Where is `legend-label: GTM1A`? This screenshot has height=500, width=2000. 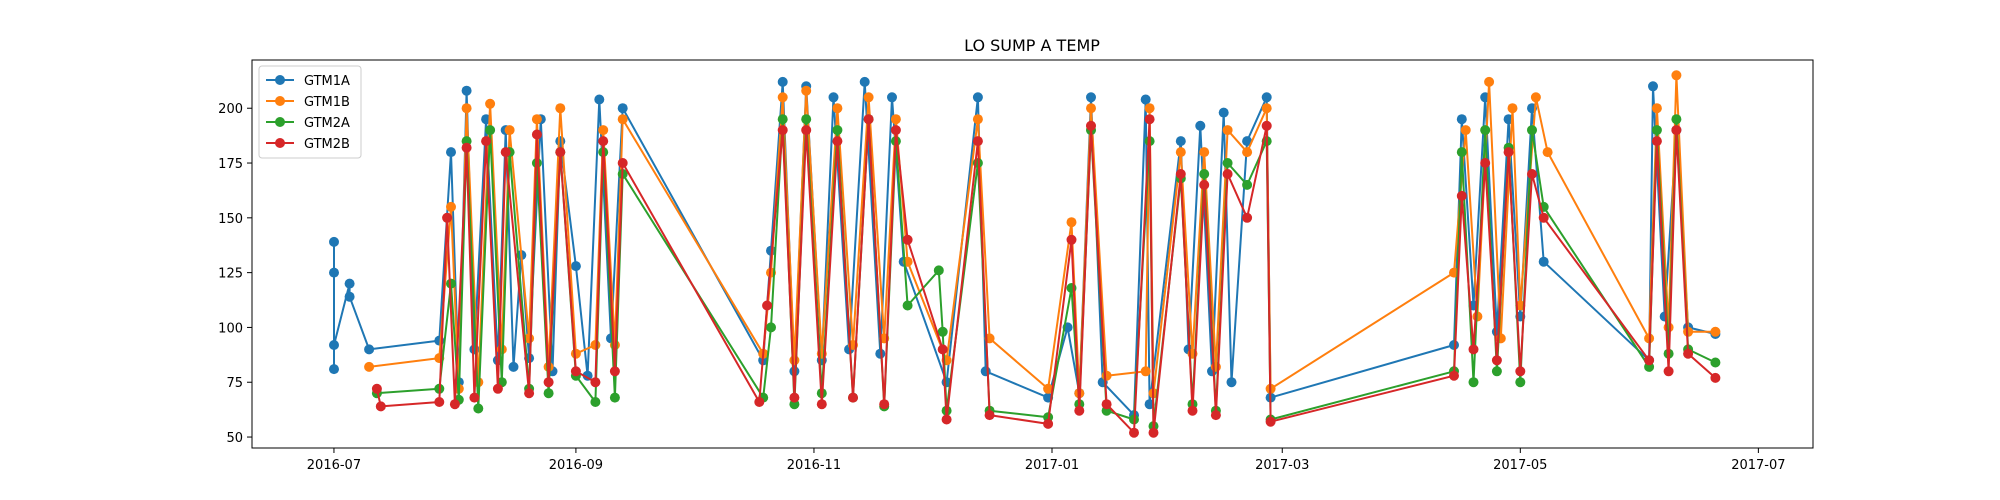 legend-label: GTM1A is located at coordinates (327, 81).